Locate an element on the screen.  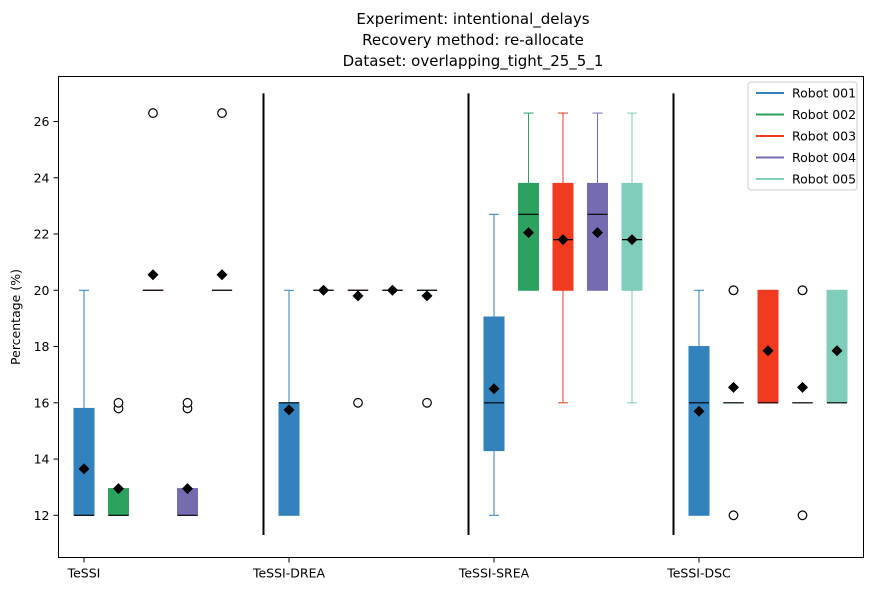
legend-label: Robot 004 is located at coordinates (824, 157).